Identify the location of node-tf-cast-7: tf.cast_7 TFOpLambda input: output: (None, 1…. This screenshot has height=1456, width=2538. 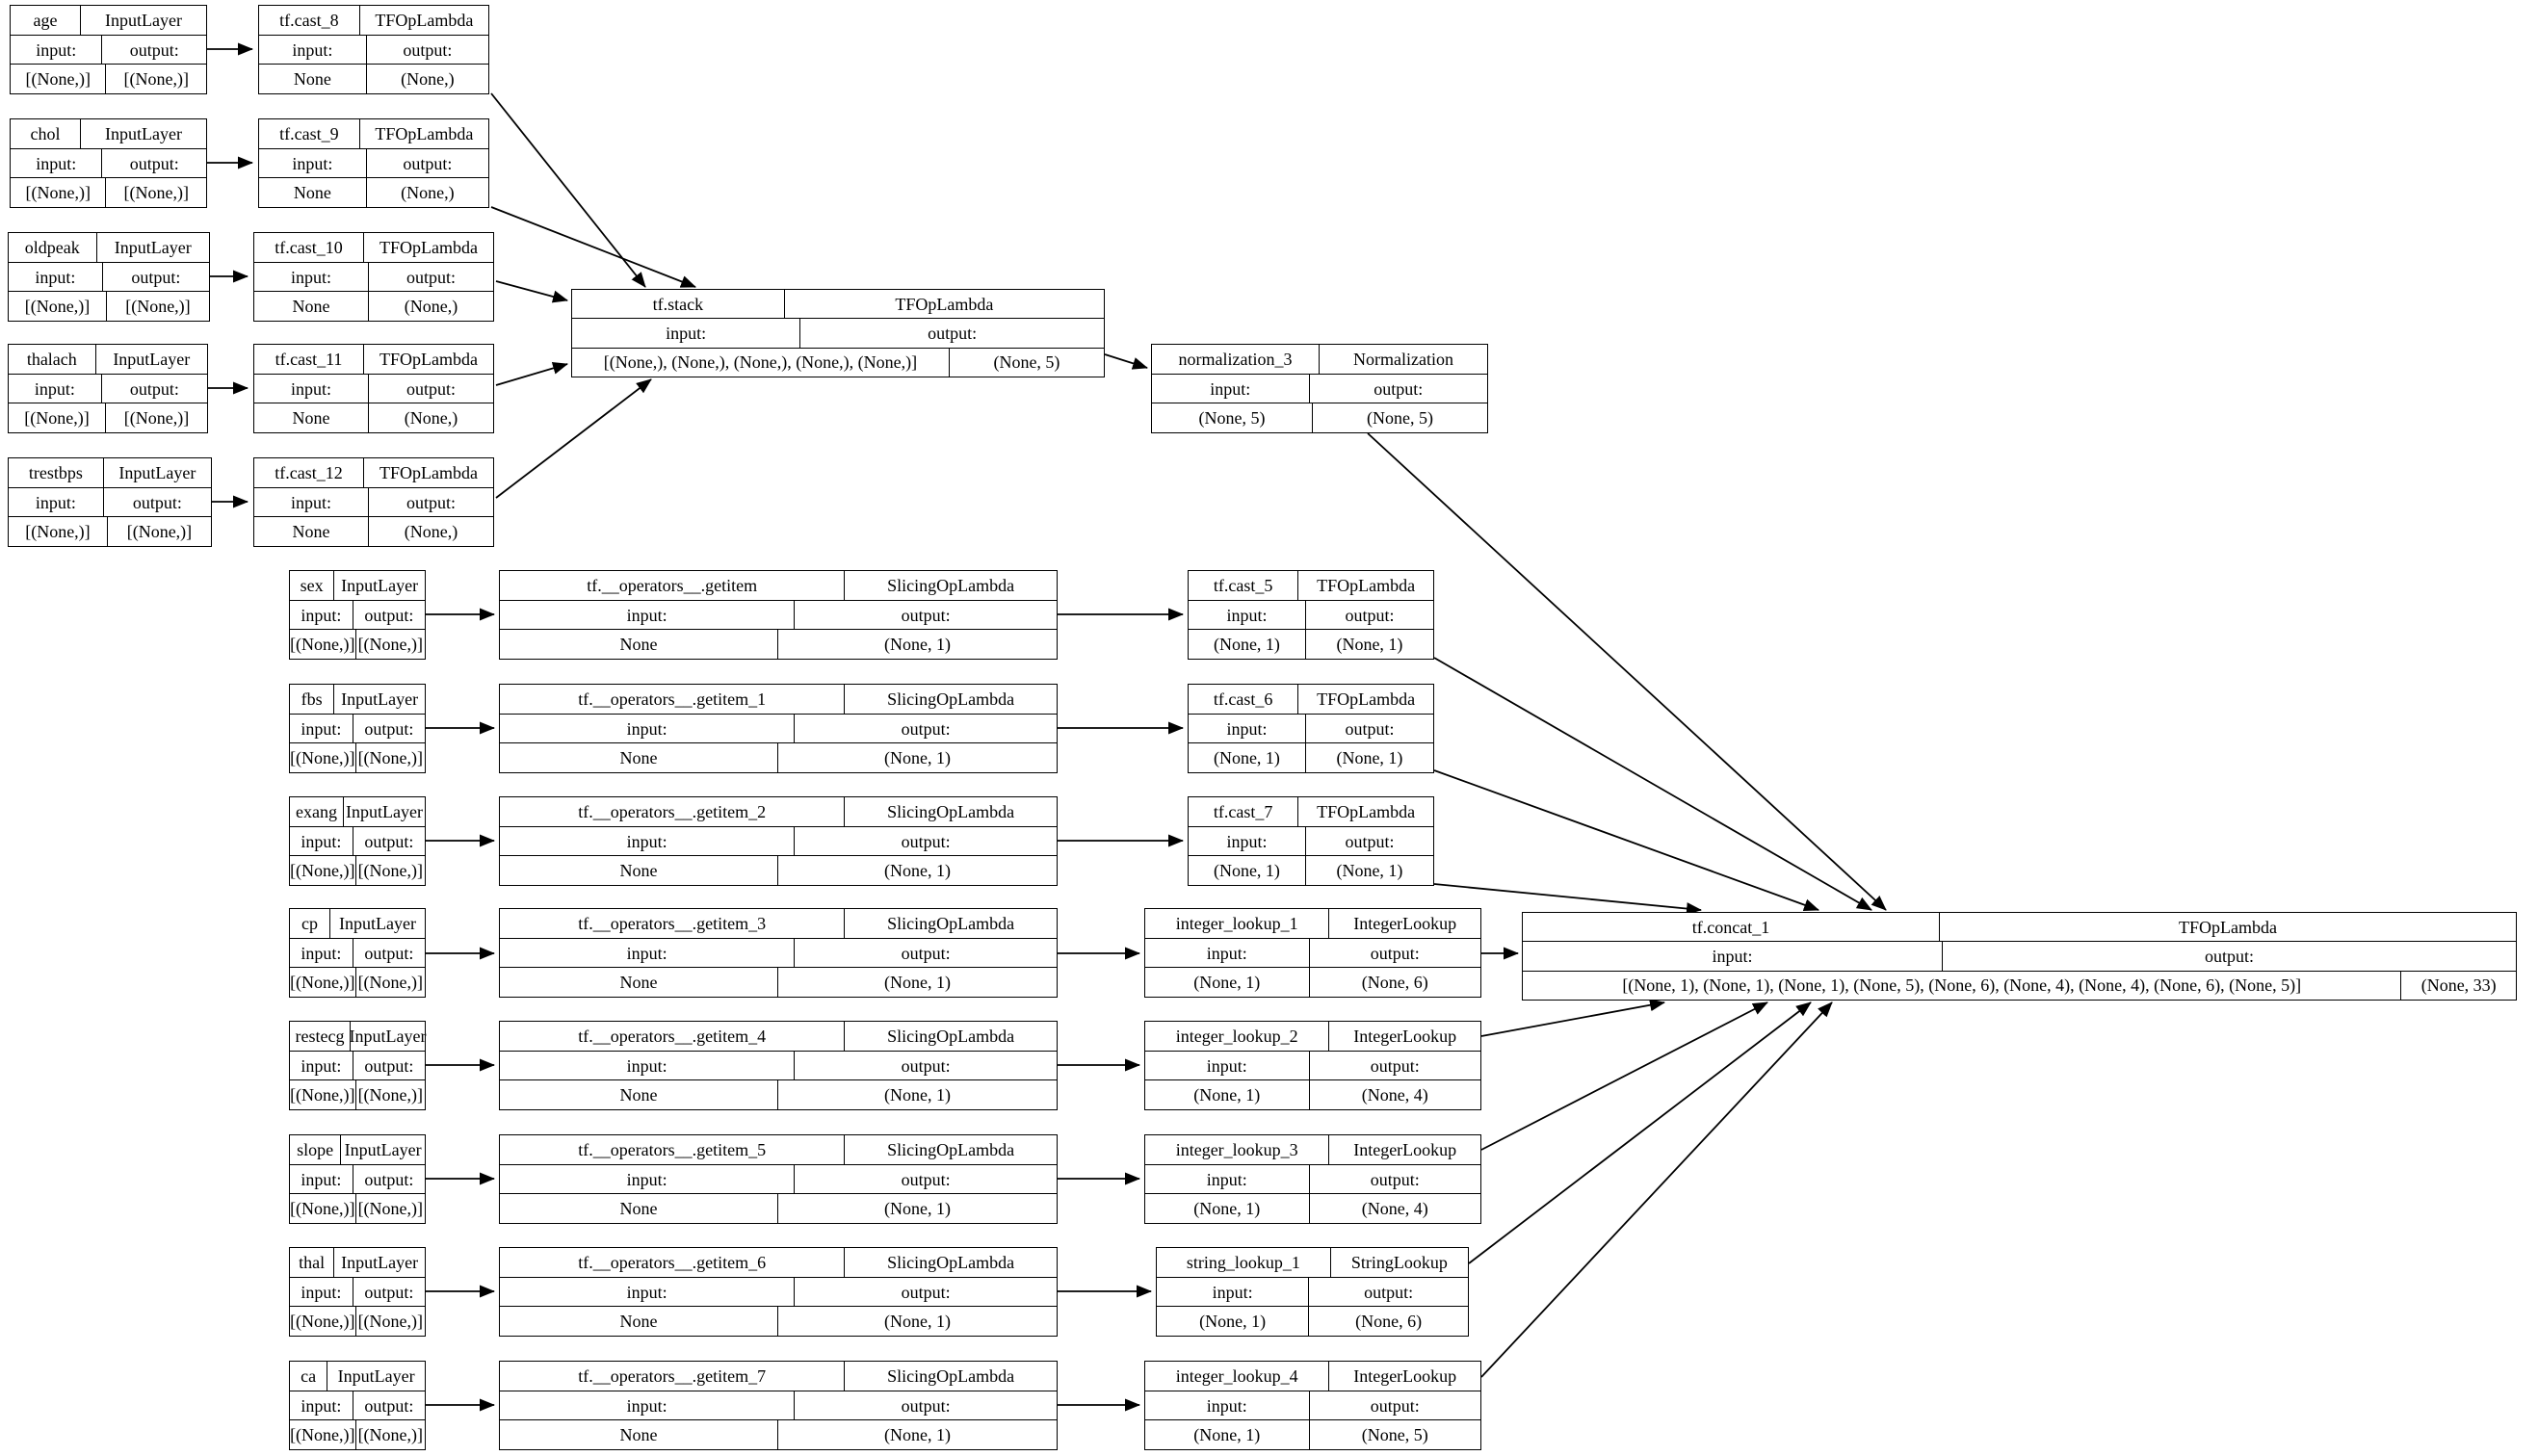
(1311, 841).